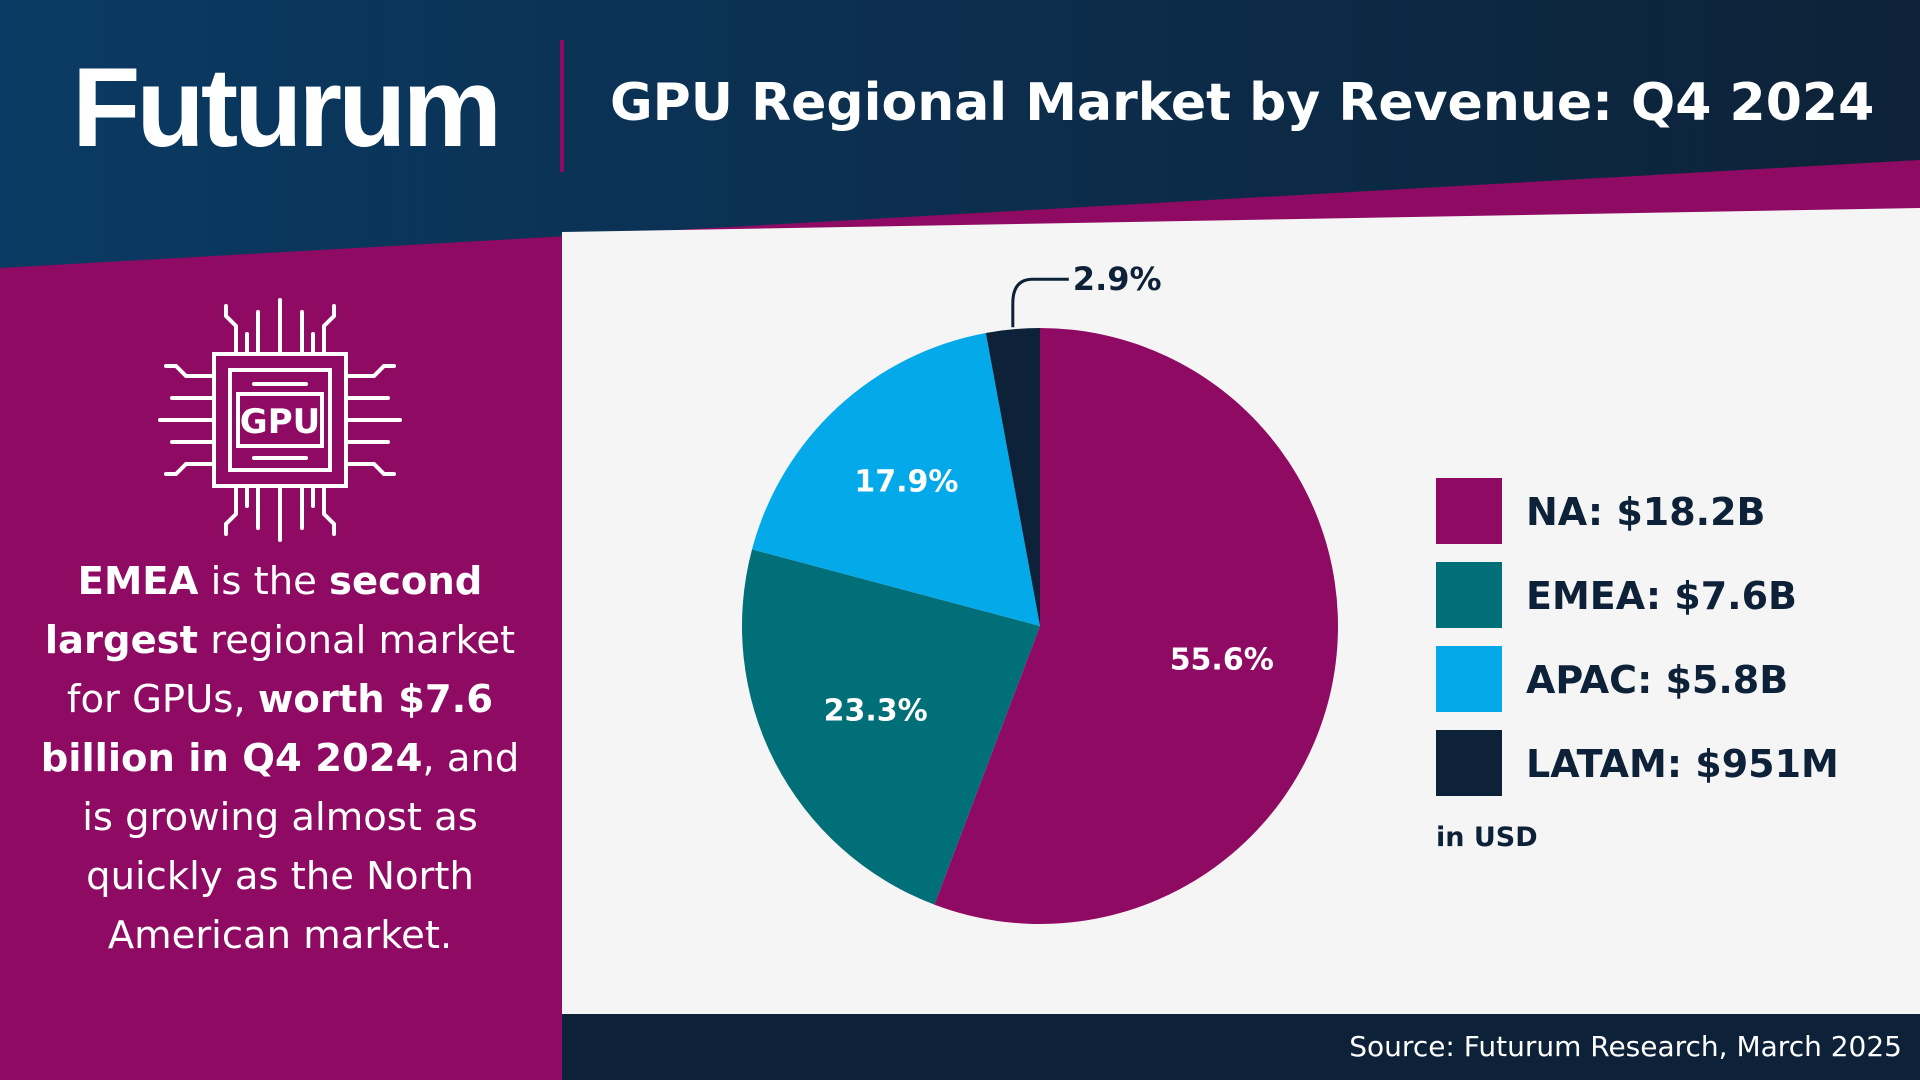  I want to click on insight-emphasis: worth $7.6 billion in Q4 2024, so click(267, 729).